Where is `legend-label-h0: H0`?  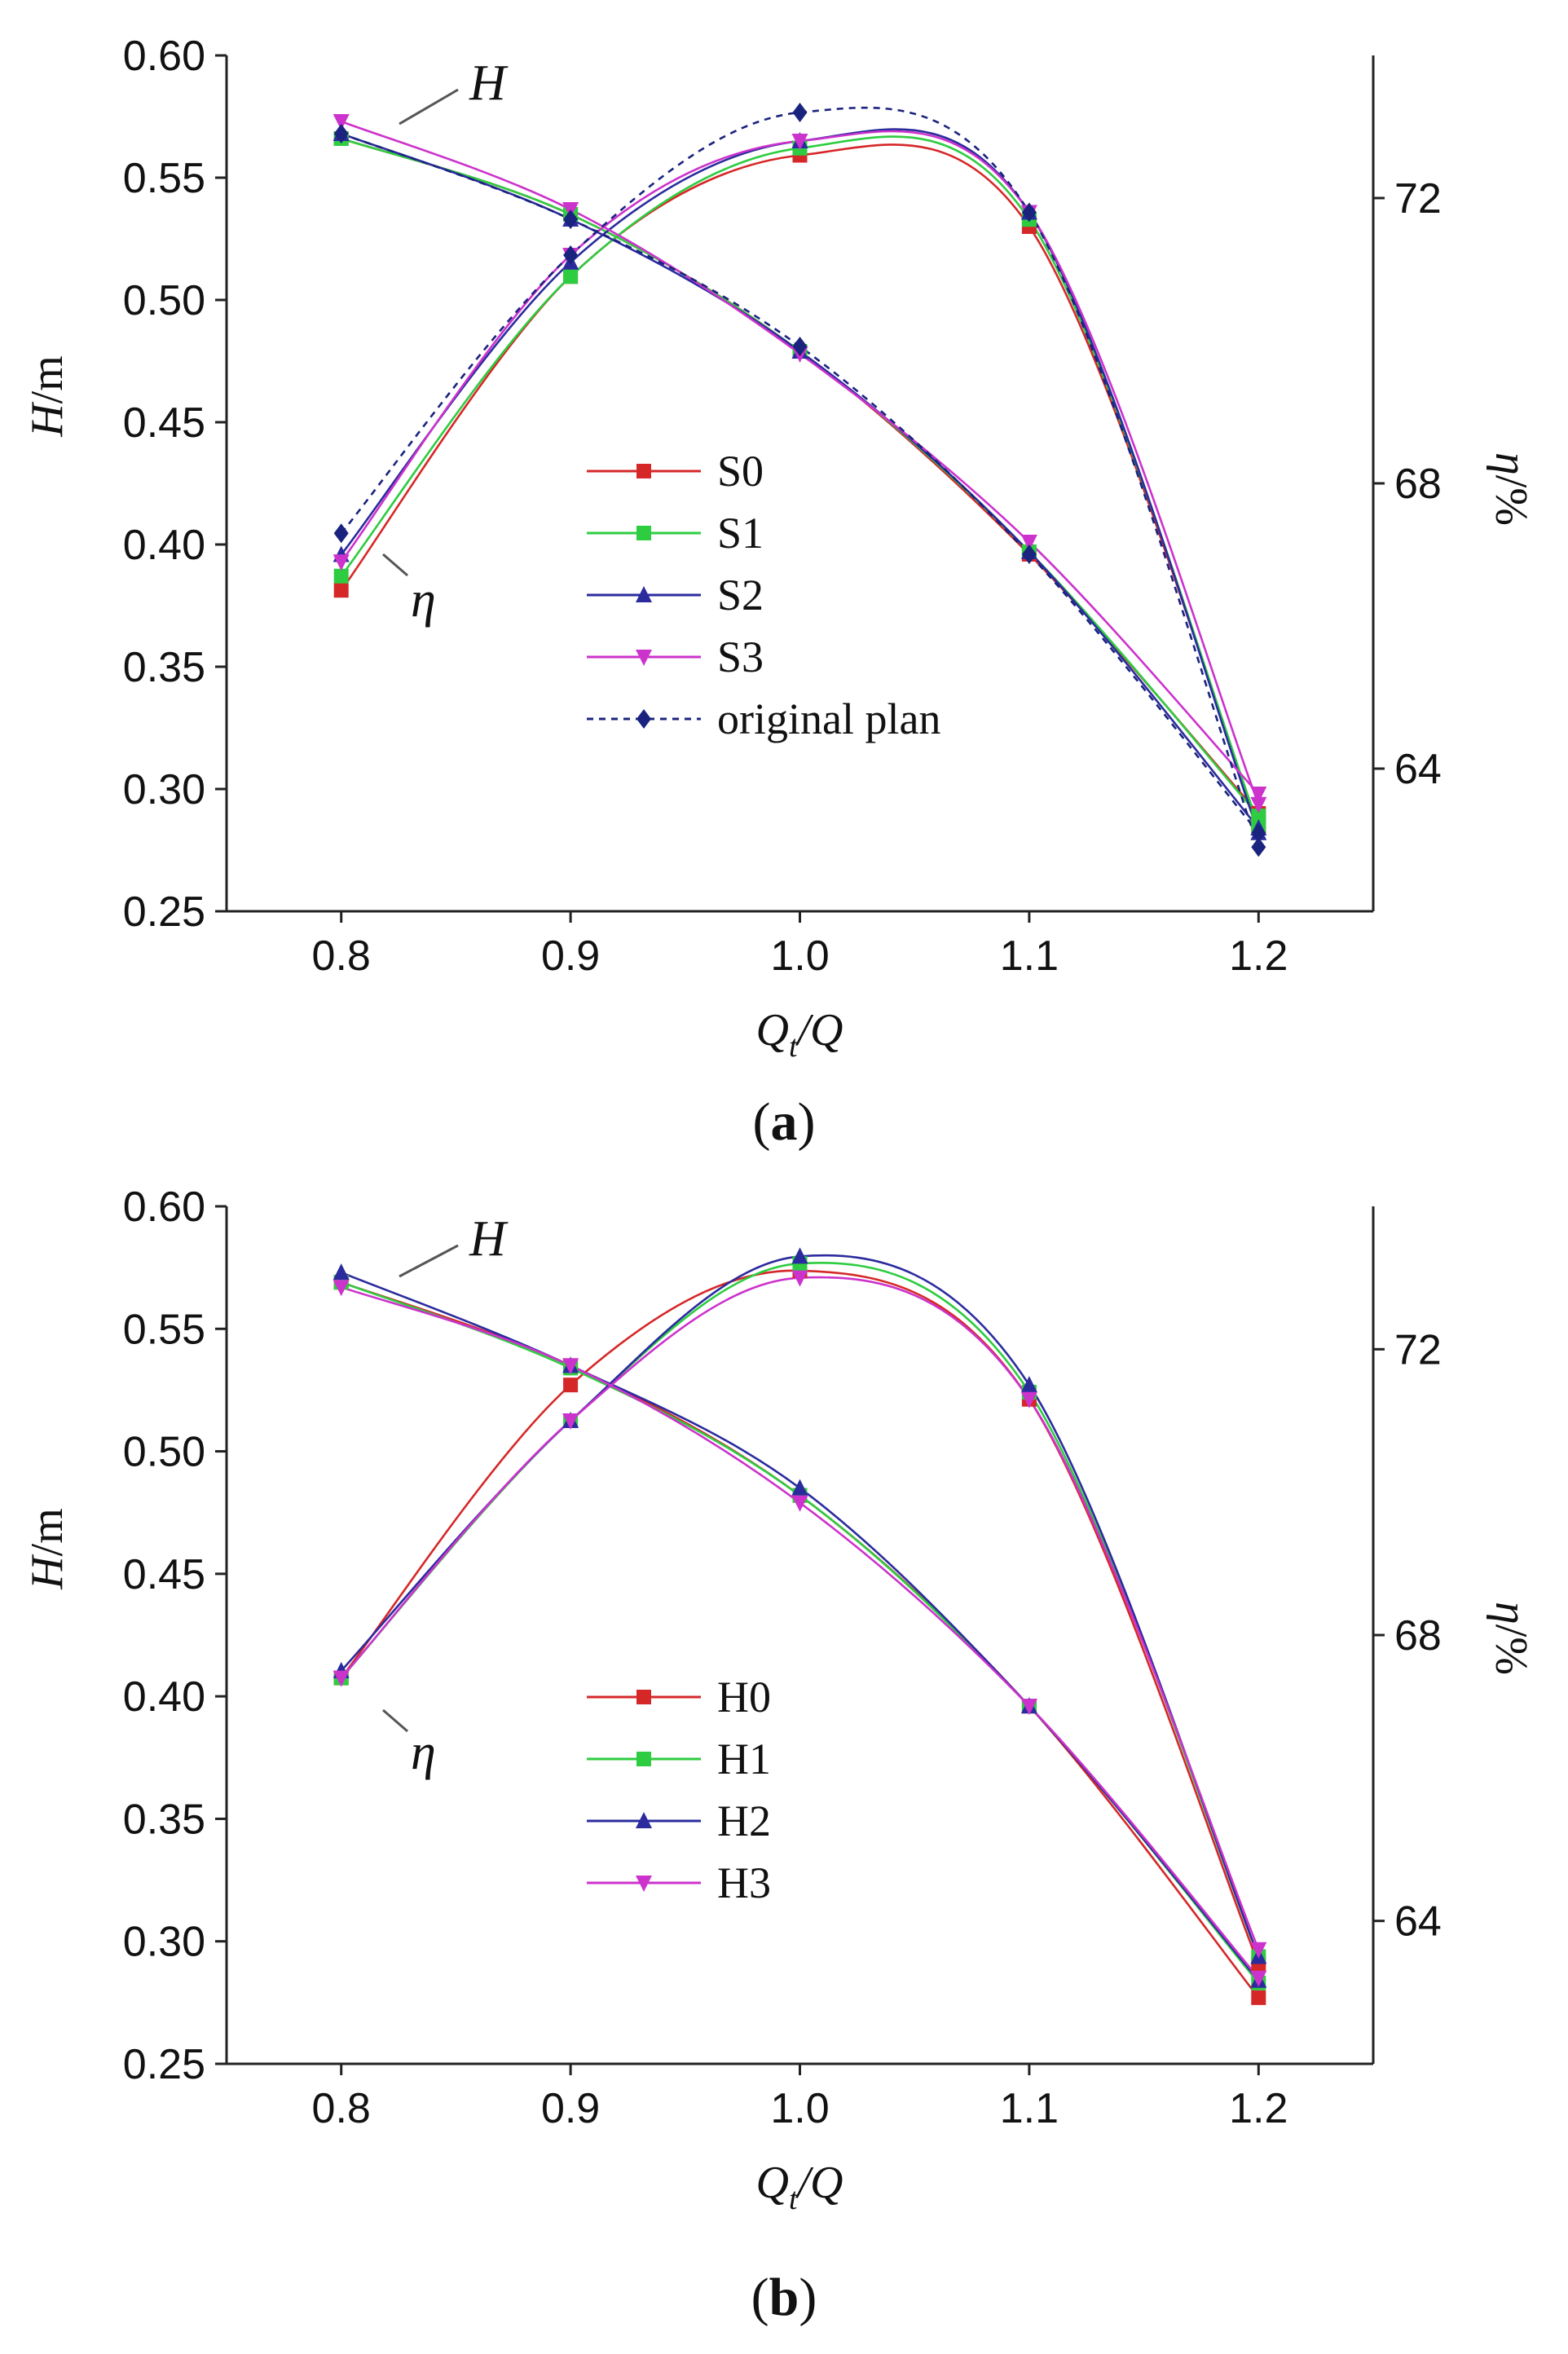
legend-label-h0: H0 is located at coordinates (744, 1697).